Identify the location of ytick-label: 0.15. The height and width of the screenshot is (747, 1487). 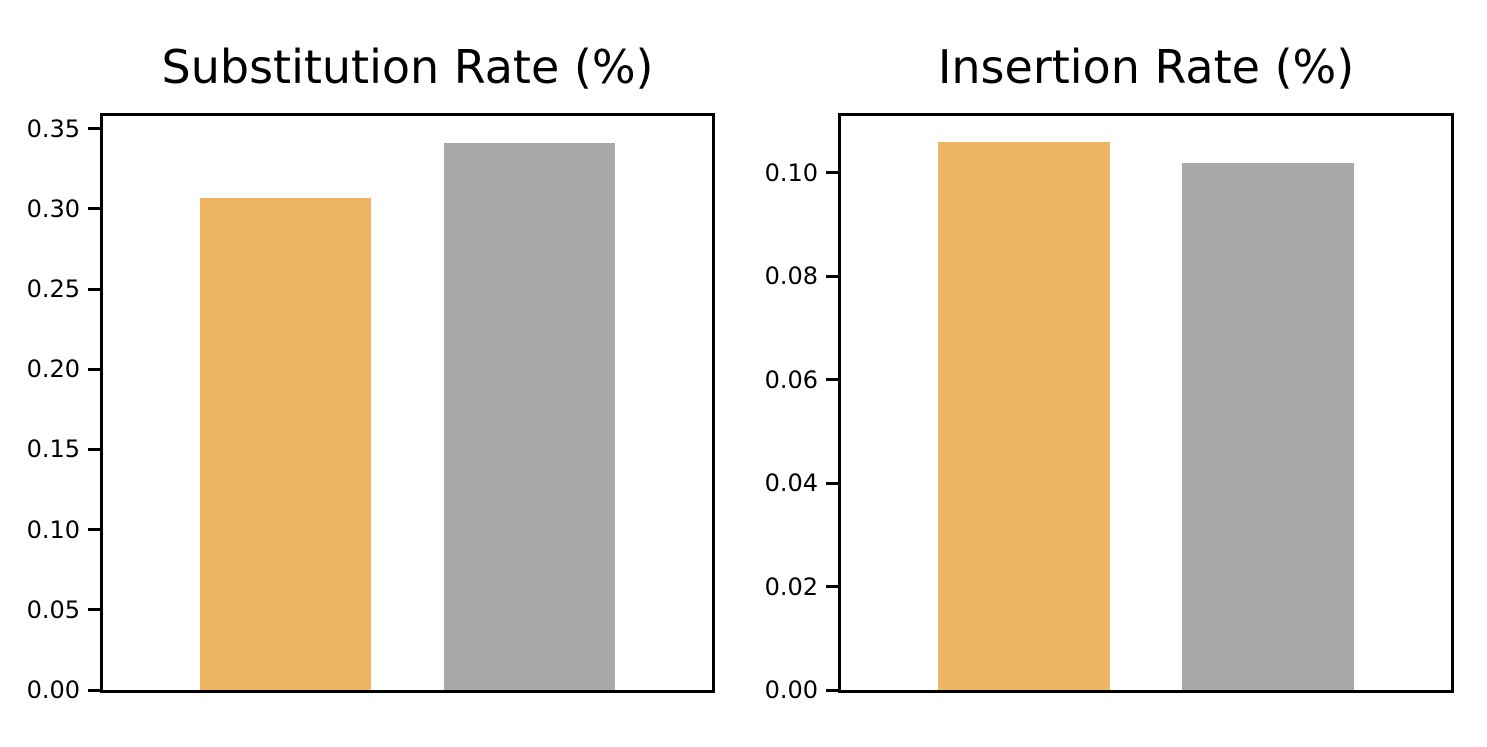
(53, 449).